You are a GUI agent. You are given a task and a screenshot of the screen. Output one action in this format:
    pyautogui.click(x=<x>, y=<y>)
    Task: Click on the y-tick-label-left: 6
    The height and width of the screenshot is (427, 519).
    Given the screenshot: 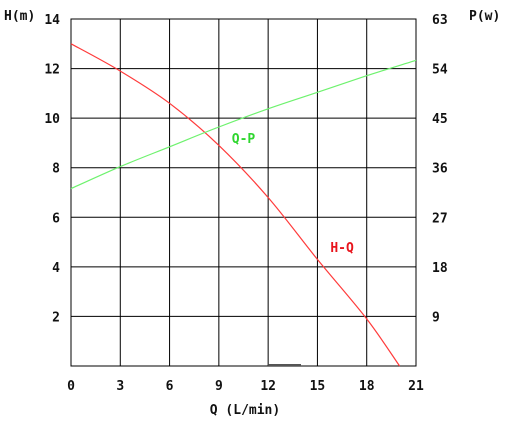 What is the action you would take?
    pyautogui.click(x=56, y=218)
    